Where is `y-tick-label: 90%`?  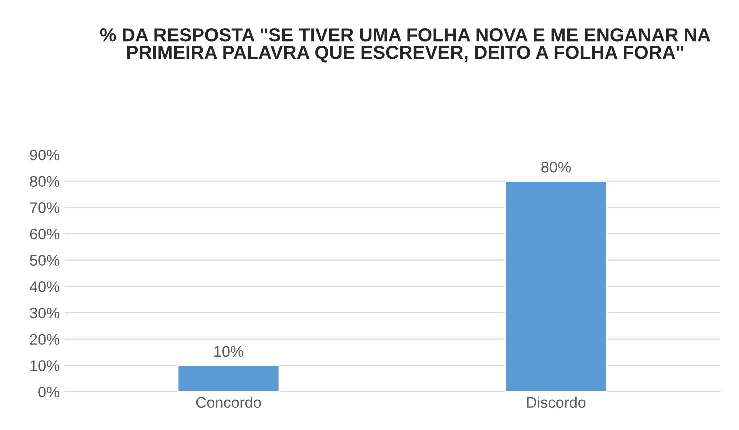 y-tick-label: 90% is located at coordinates (45, 155).